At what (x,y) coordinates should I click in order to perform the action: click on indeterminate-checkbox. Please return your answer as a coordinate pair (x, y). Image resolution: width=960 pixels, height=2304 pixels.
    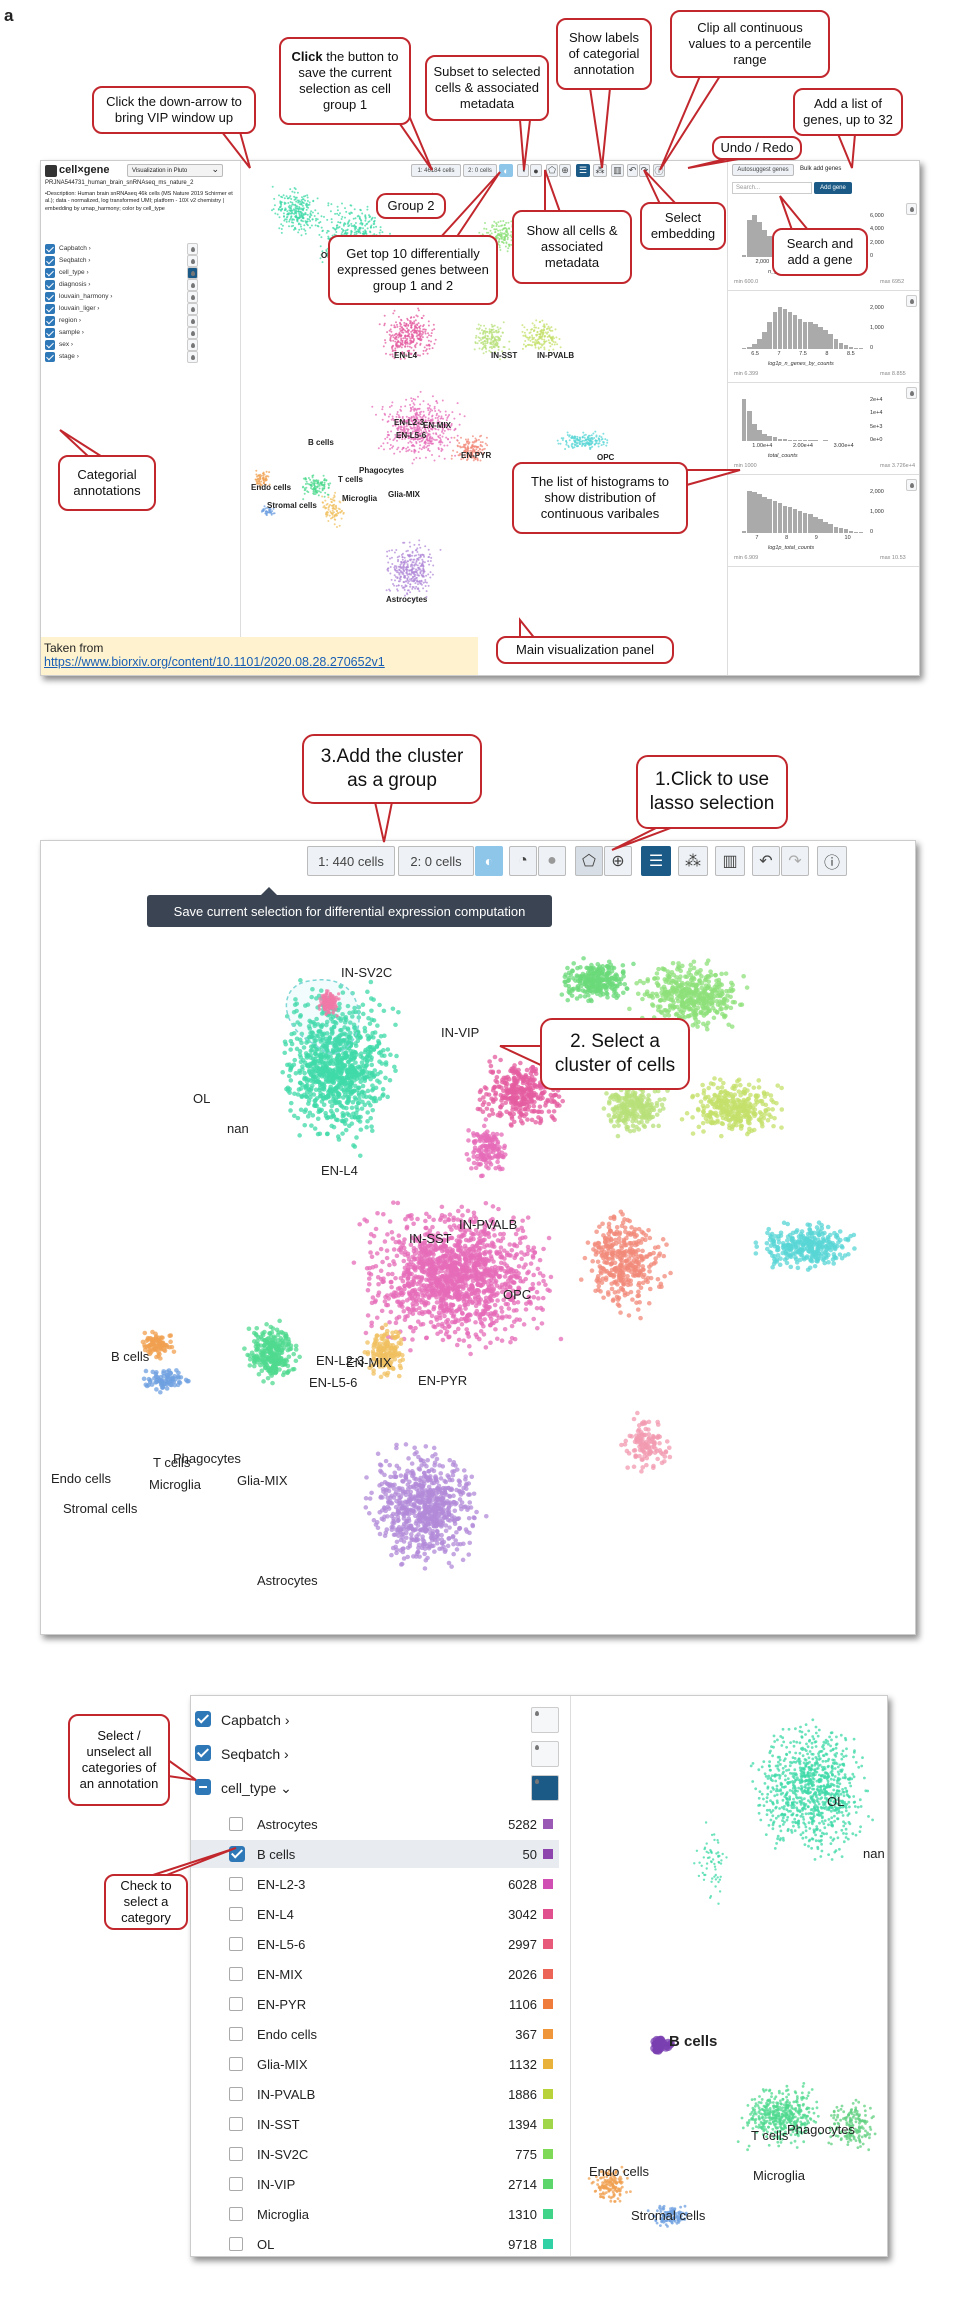
    Looking at the image, I should click on (203, 1787).